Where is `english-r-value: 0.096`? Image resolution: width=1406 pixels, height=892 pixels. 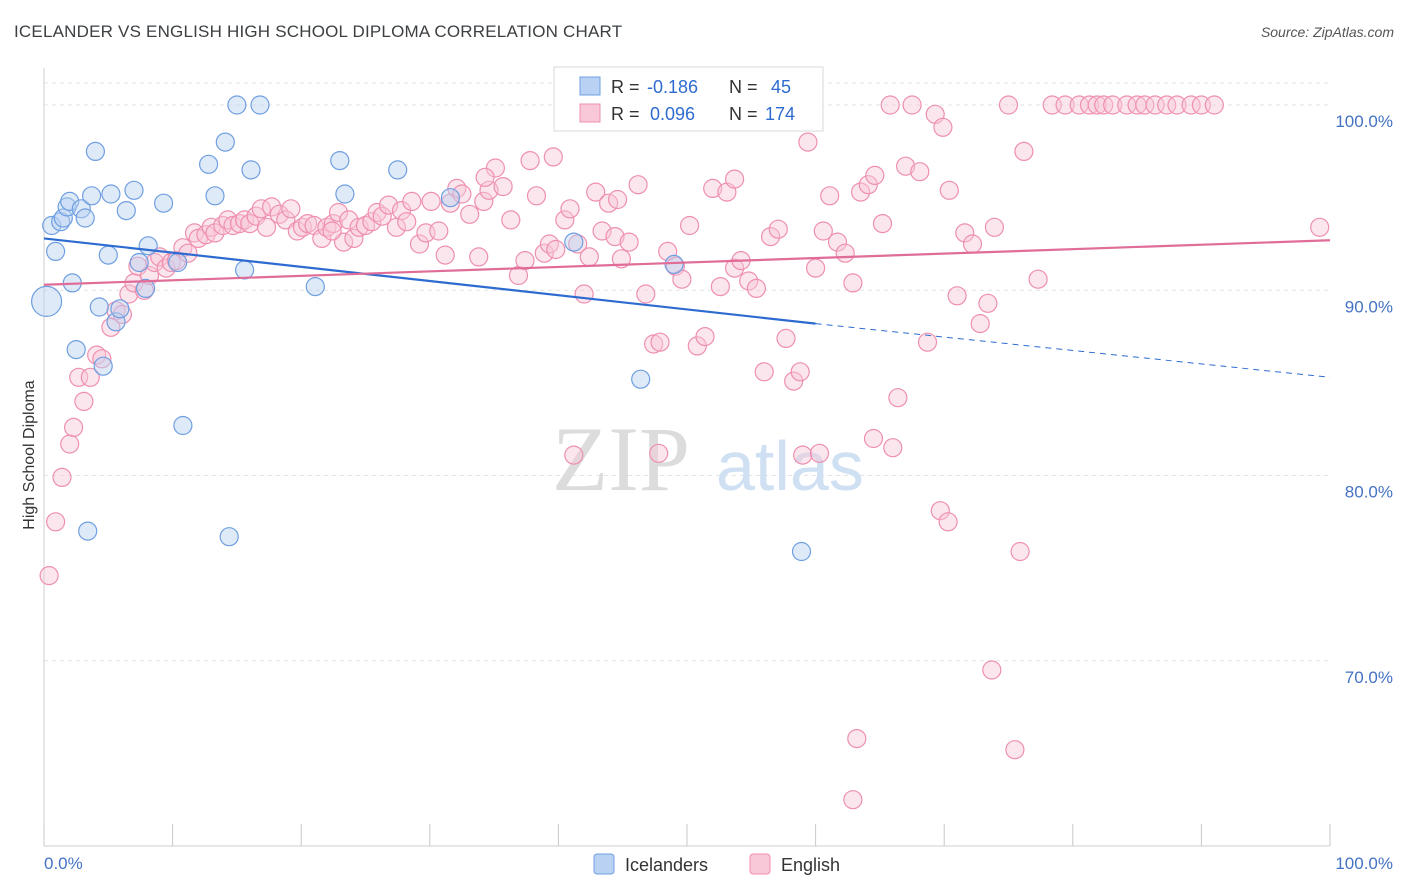
english-r-value: 0.096 is located at coordinates (672, 114).